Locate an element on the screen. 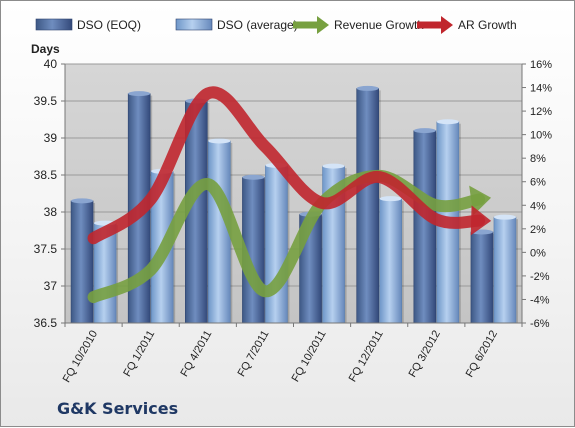  y2-tick-label: -2% is located at coordinates (540, 277).